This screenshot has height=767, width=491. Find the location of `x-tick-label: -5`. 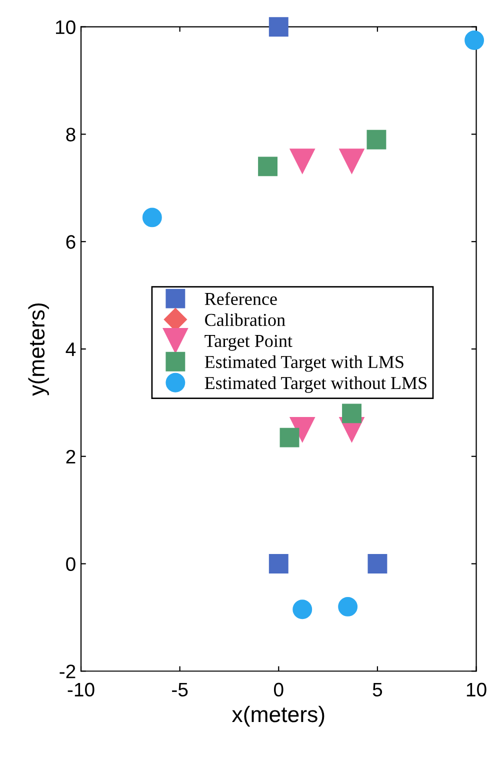

x-tick-label: -5 is located at coordinates (180, 689).